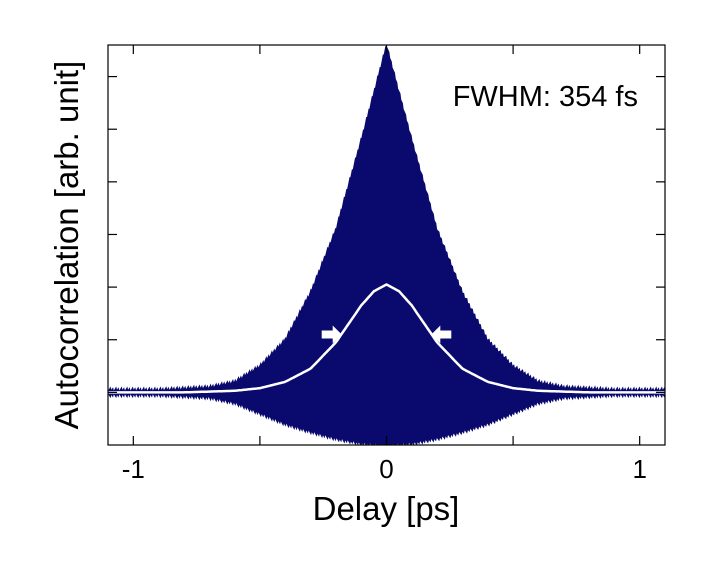 This screenshot has width=705, height=565. Describe the element at coordinates (133, 469) in the screenshot. I see `x-tick-label-m1: -1` at that location.